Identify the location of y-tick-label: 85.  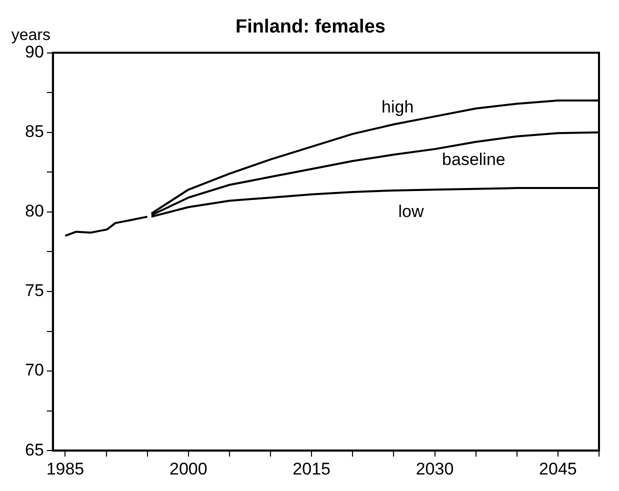
(34, 132).